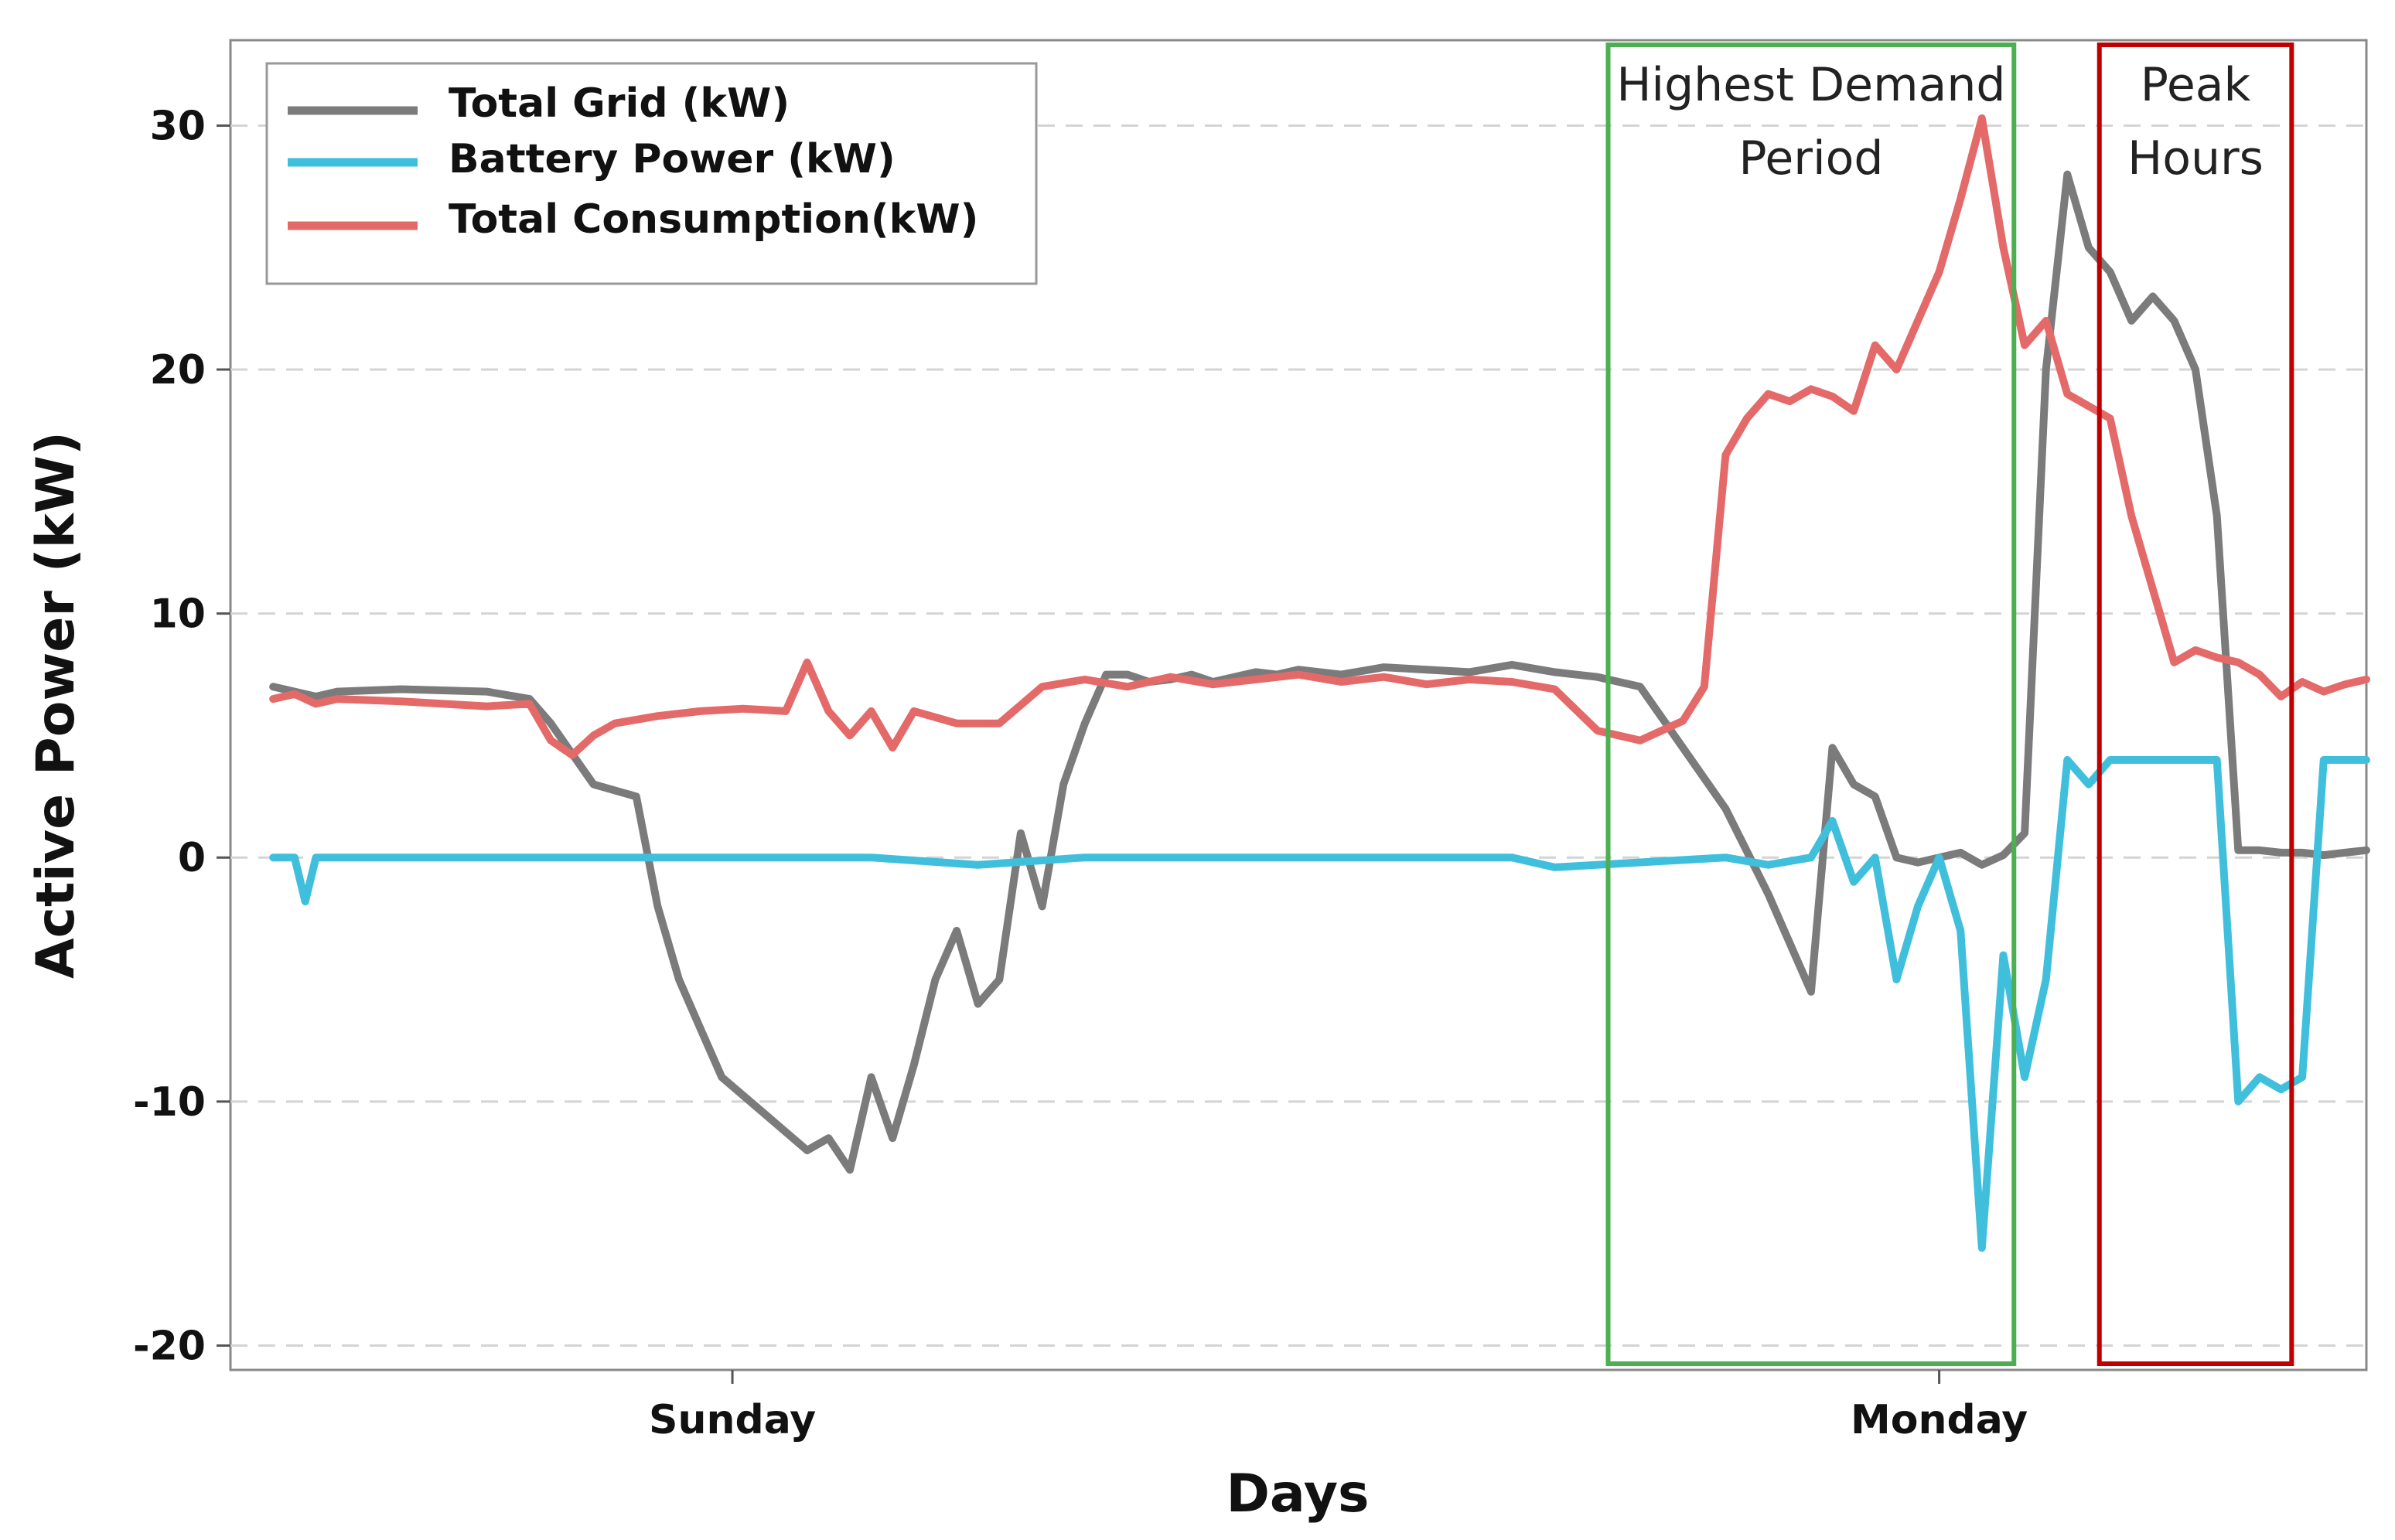  Describe the element at coordinates (170, 1346) in the screenshot. I see `y-tick-label: -20` at that location.